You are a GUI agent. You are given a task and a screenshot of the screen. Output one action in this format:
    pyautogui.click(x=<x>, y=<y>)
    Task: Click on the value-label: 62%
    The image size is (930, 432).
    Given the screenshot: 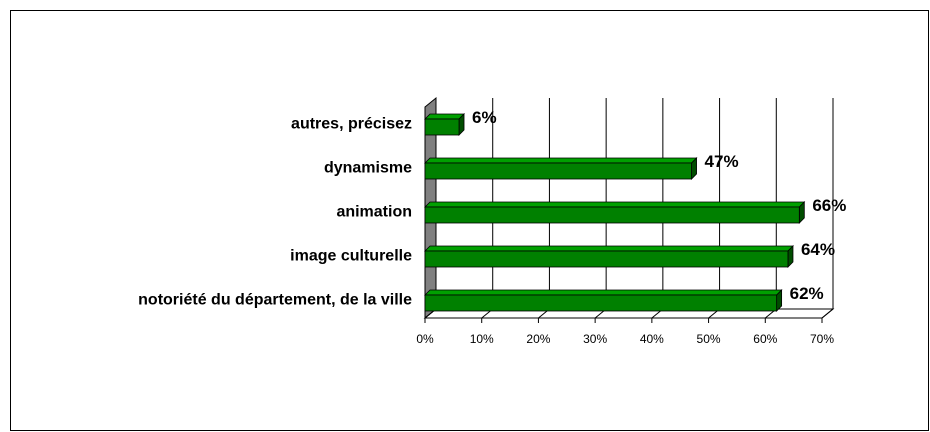 What is the action you would take?
    pyautogui.click(x=807, y=293)
    